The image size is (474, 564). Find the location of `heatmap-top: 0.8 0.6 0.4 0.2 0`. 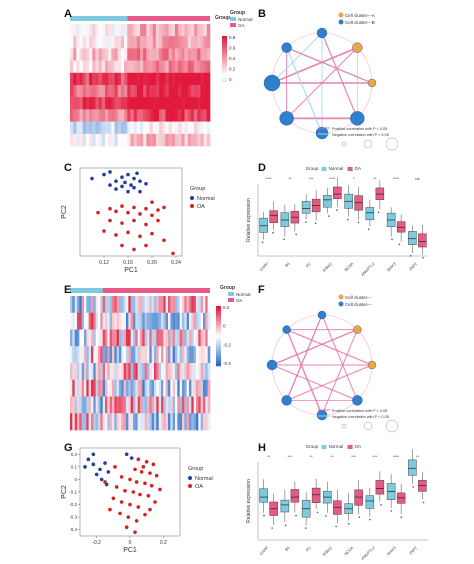

heatmap-top: 0.8 0.6 0.4 0.2 0 is located at coordinates (153, 81).